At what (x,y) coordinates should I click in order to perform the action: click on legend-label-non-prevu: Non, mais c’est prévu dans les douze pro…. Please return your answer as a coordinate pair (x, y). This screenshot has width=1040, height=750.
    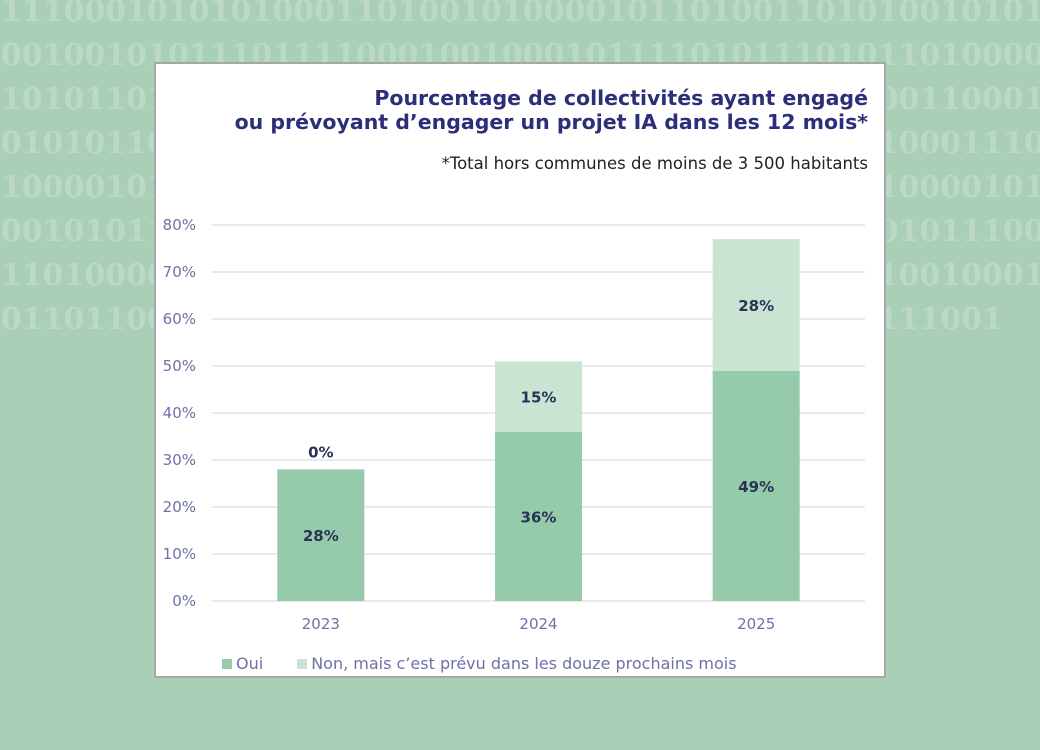
    Looking at the image, I should click on (524, 663).